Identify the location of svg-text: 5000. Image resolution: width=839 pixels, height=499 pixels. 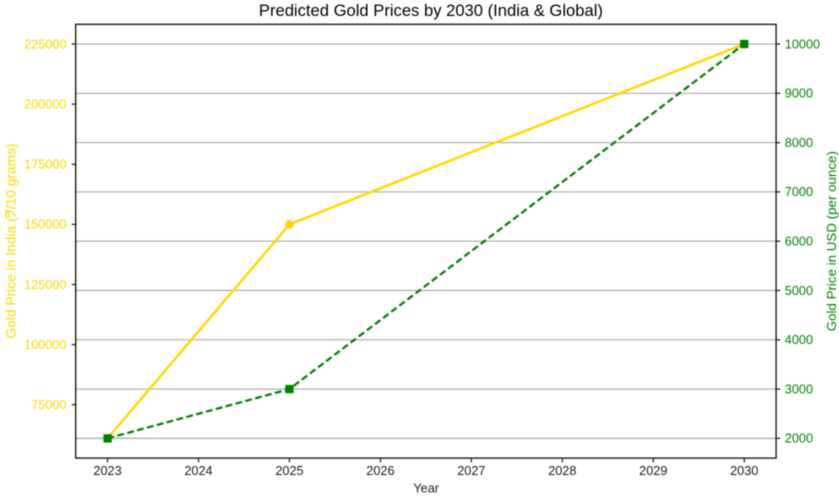
(799, 291).